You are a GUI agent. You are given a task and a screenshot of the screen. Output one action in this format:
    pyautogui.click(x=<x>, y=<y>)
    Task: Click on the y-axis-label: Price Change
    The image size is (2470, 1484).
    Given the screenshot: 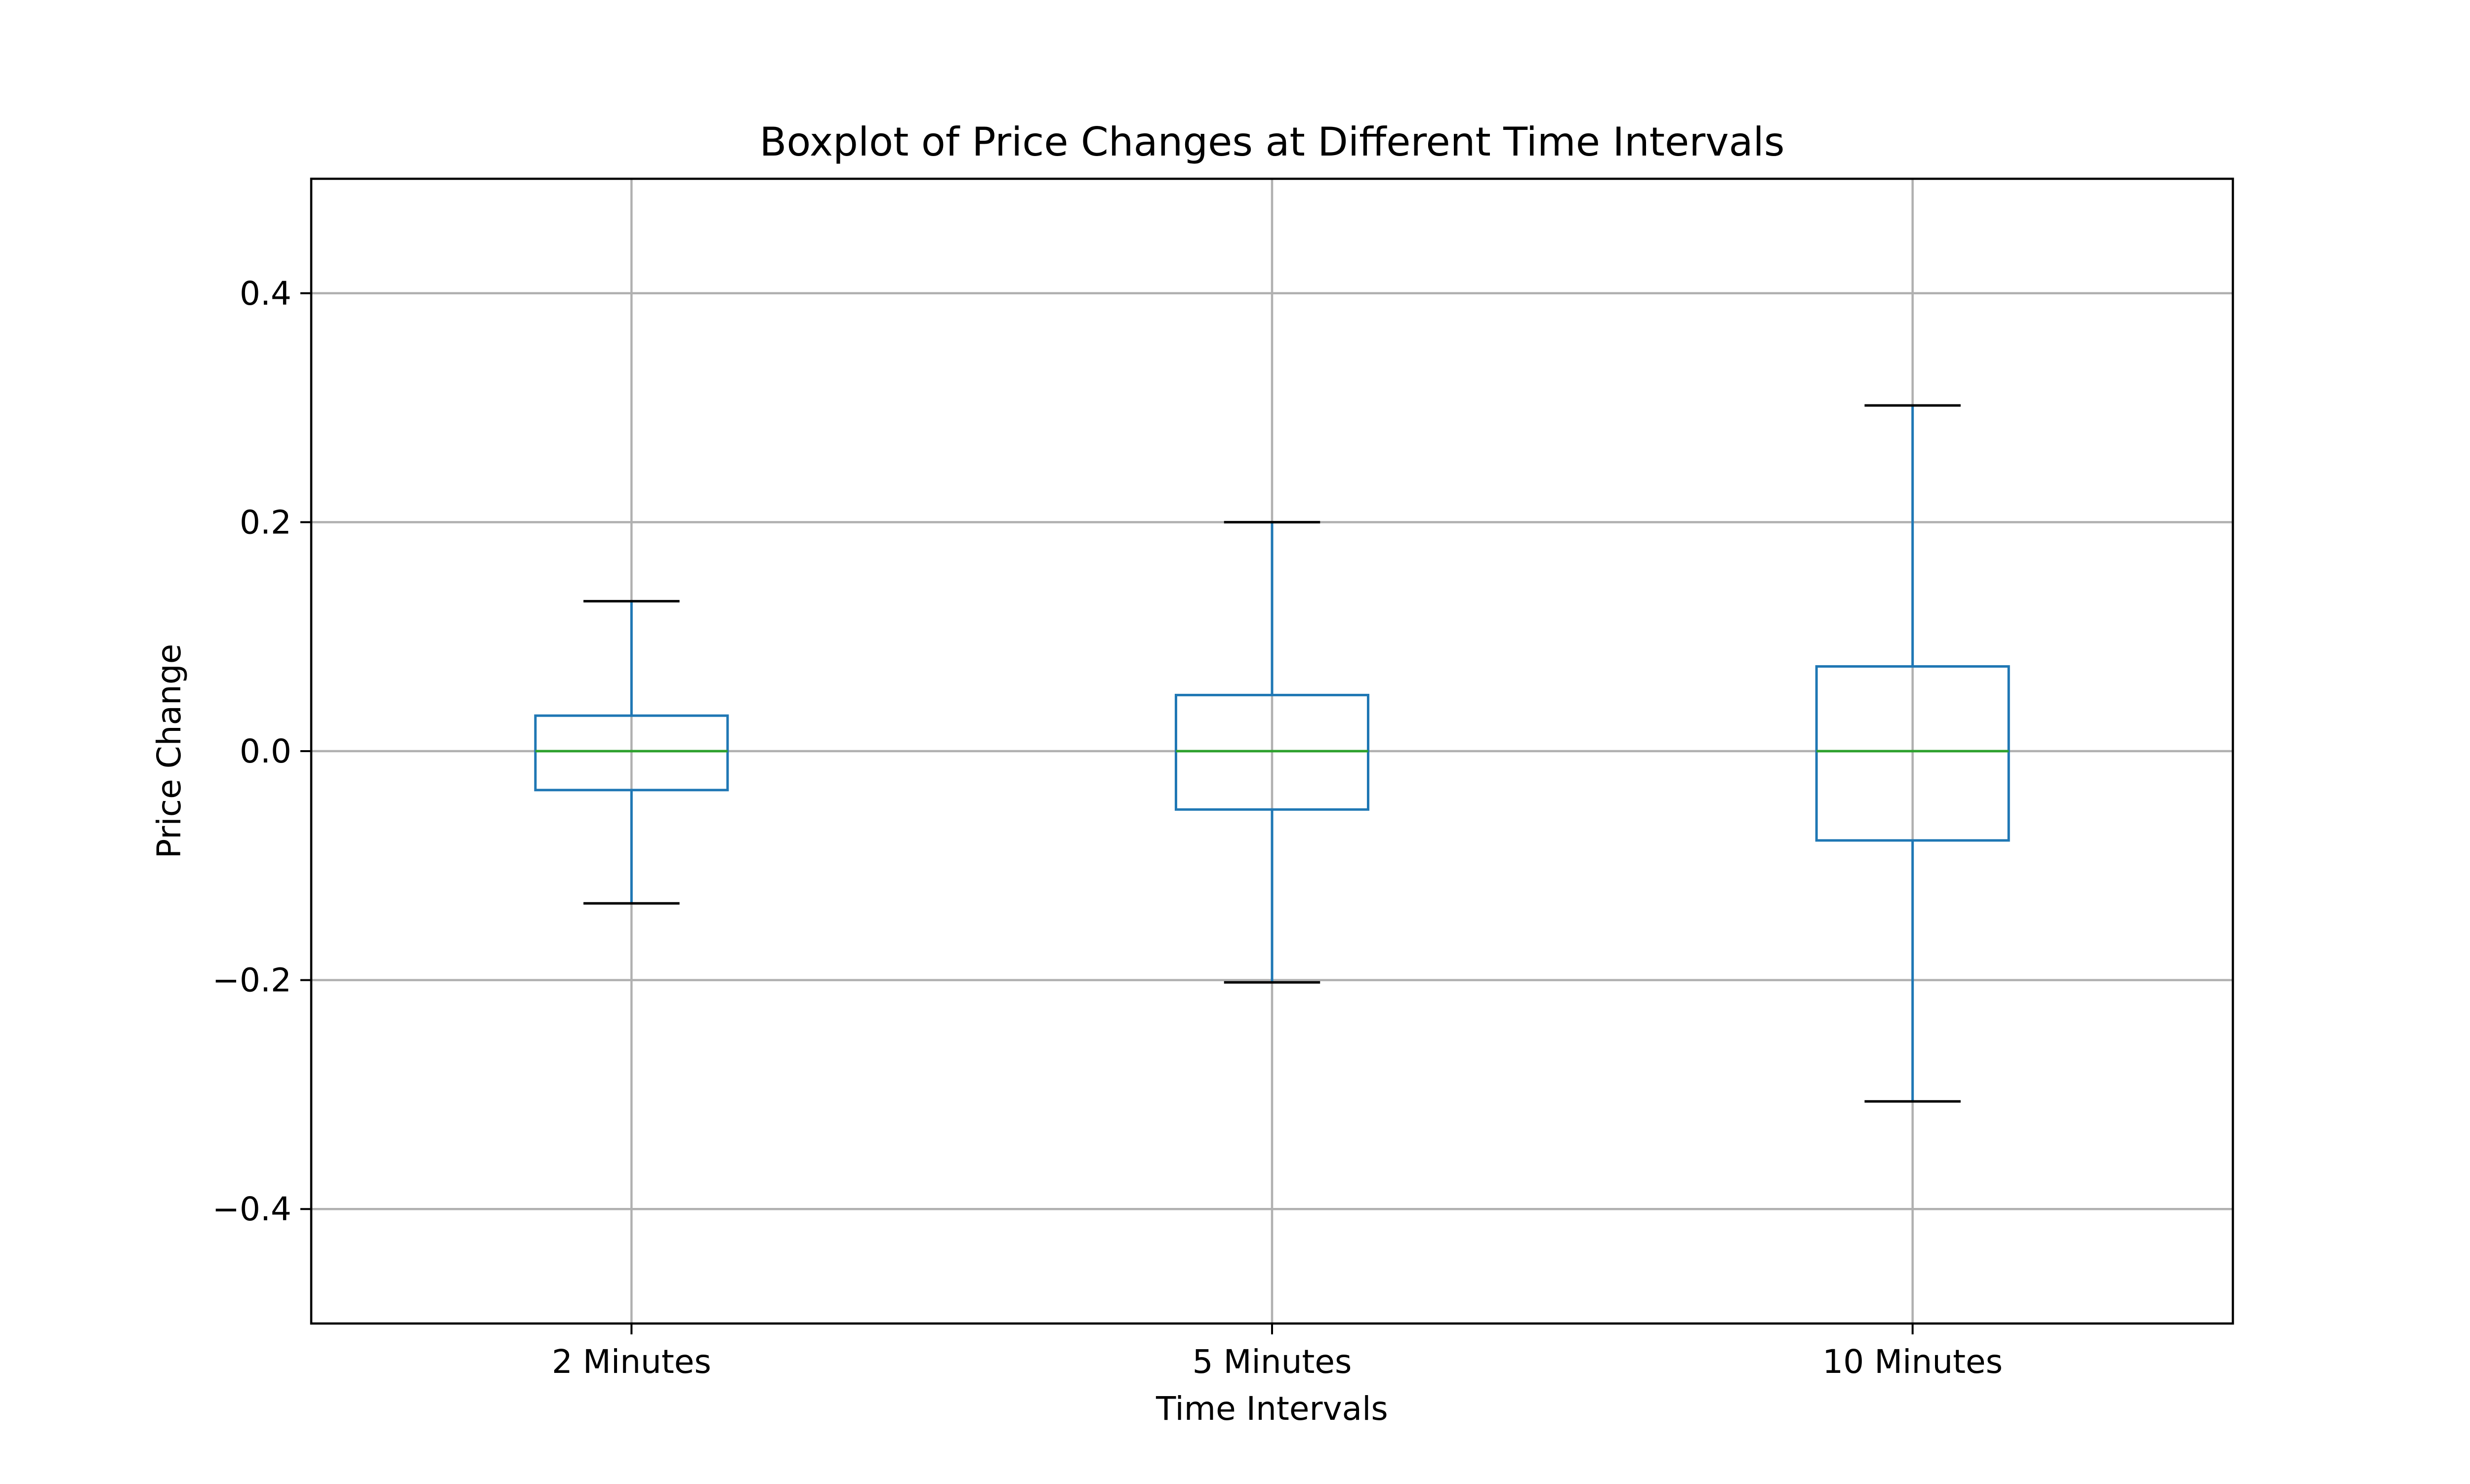 What is the action you would take?
    pyautogui.click(x=169, y=751)
    